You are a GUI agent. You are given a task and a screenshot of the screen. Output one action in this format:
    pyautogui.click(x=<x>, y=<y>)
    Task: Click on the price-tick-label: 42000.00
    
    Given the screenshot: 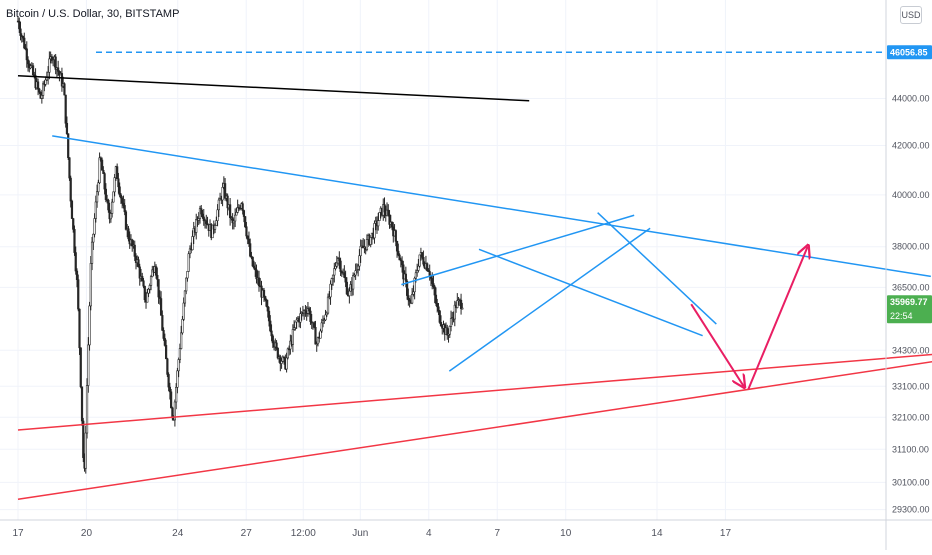 What is the action you would take?
    pyautogui.click(x=911, y=145)
    